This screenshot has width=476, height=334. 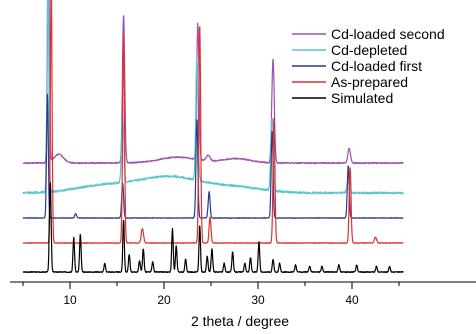 I want to click on x-tick-label: 30, so click(x=258, y=300).